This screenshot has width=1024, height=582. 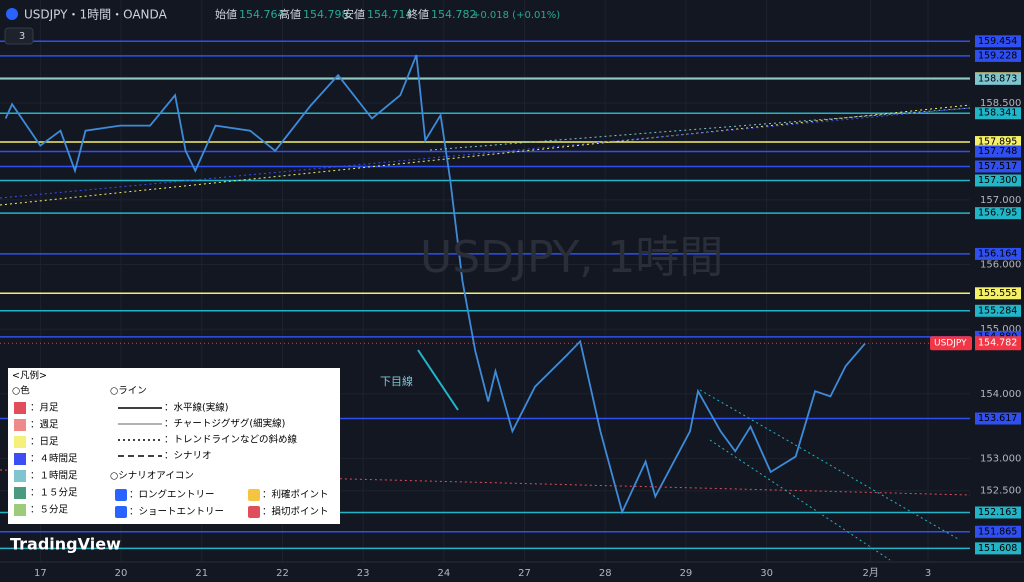 I want to click on x-tick-label: 30, so click(x=766, y=573).